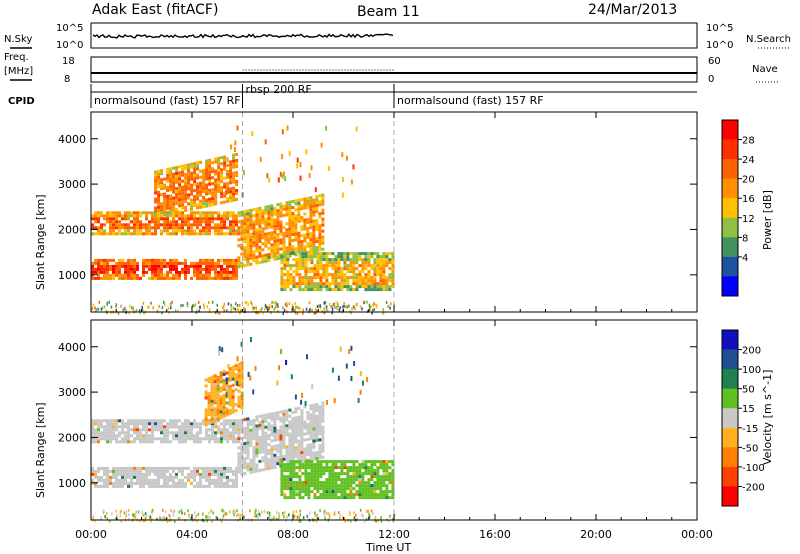  What do you see at coordinates (167, 100) in the screenshot?
I see `cpid-segment-label: normalsound (fast) 157 RF` at bounding box center [167, 100].